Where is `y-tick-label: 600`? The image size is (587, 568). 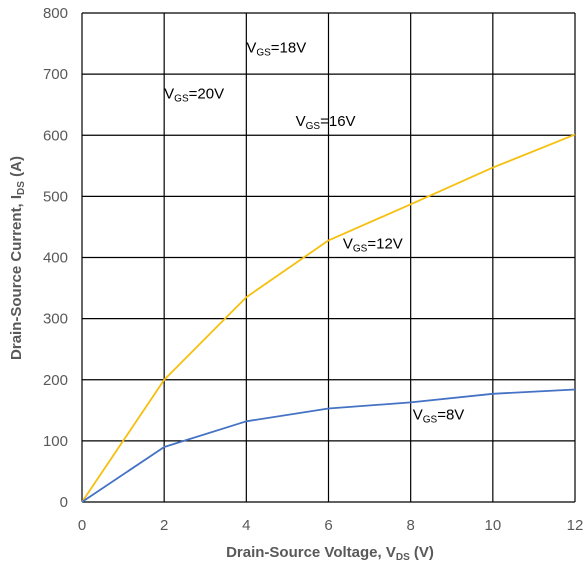 y-tick-label: 600 is located at coordinates (55, 135).